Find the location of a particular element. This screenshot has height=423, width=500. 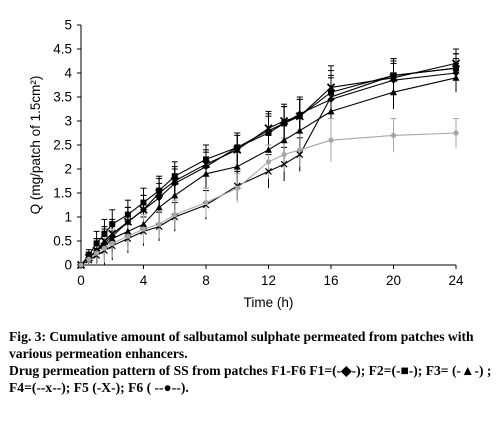

x-axis-label: Time (h) is located at coordinates (269, 302).